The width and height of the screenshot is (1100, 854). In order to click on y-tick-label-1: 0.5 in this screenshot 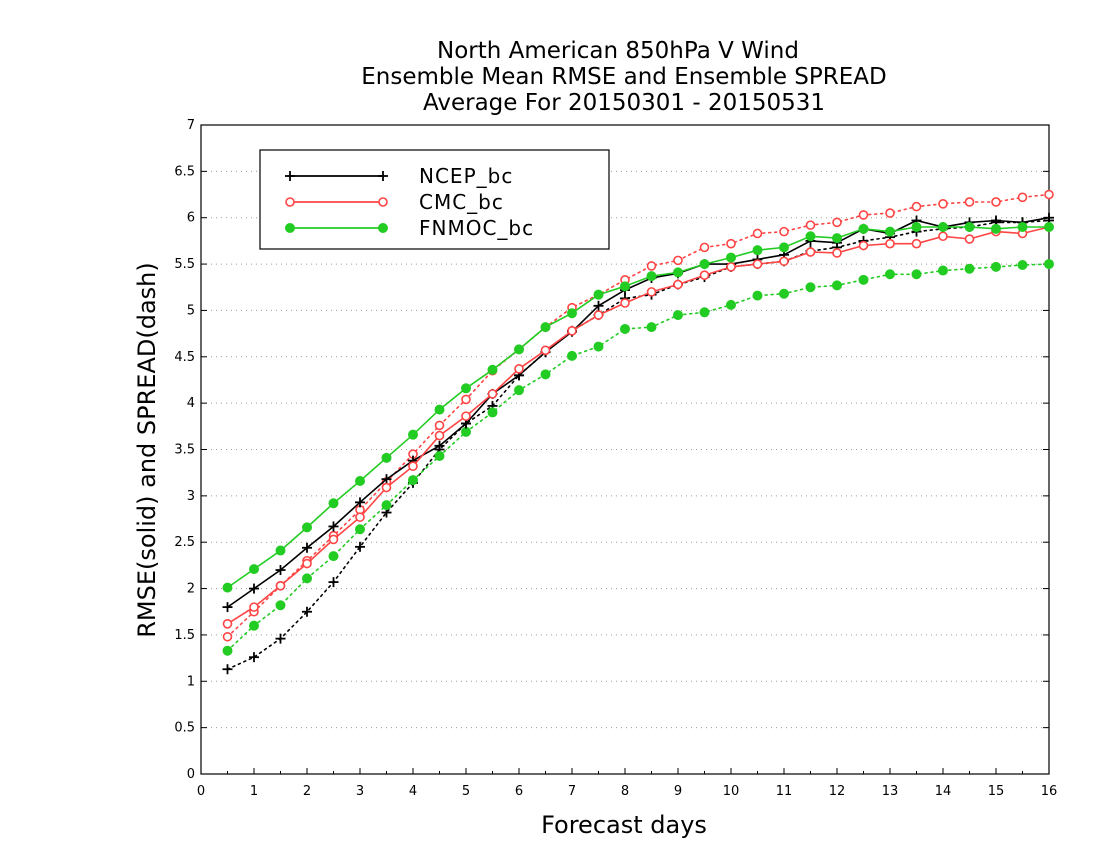, I will do `click(184, 728)`.